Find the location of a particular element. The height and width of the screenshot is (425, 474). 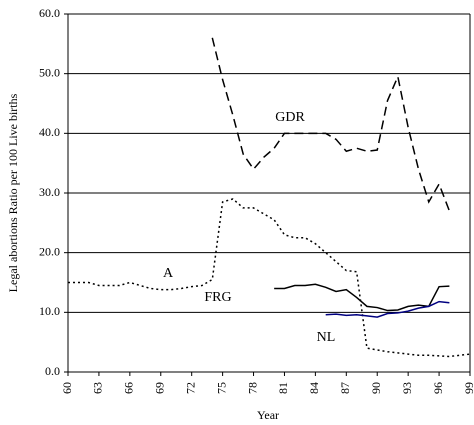

series-label: FRG is located at coordinates (217, 297).